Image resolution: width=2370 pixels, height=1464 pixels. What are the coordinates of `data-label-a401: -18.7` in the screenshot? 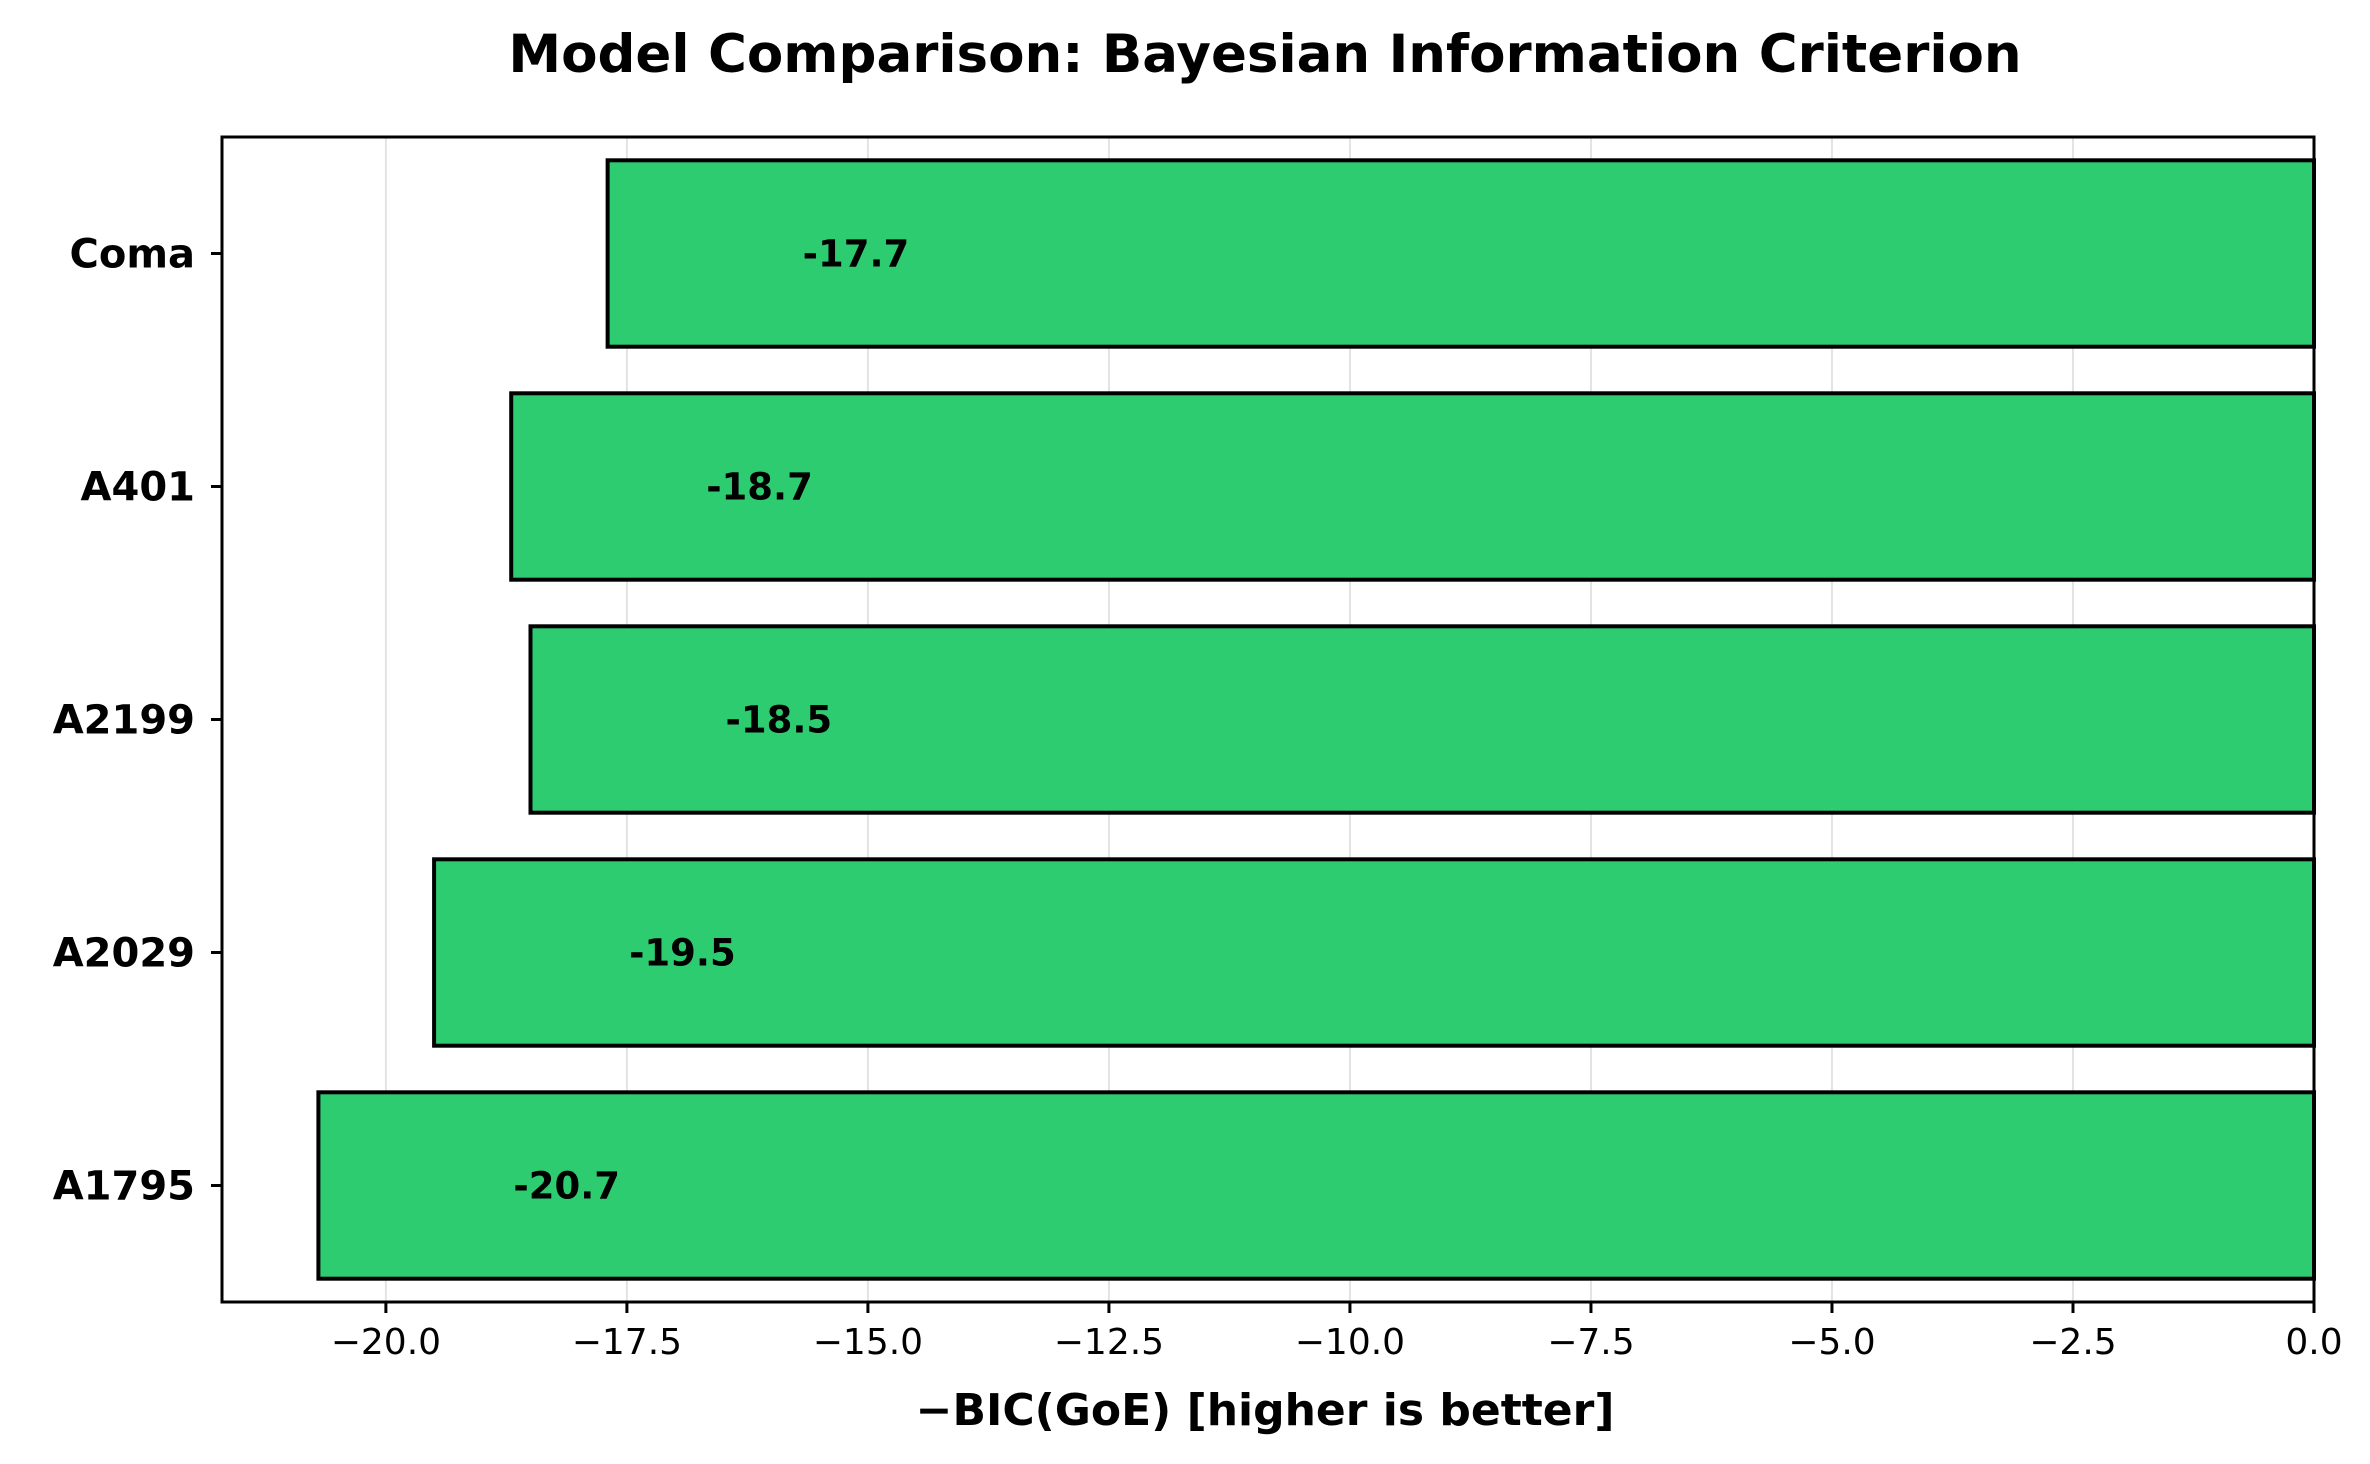 It's located at (759, 487).